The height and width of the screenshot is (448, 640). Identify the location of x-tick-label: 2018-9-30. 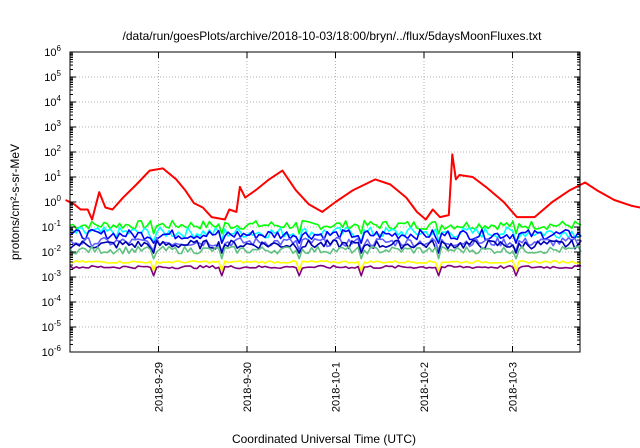
(248, 387).